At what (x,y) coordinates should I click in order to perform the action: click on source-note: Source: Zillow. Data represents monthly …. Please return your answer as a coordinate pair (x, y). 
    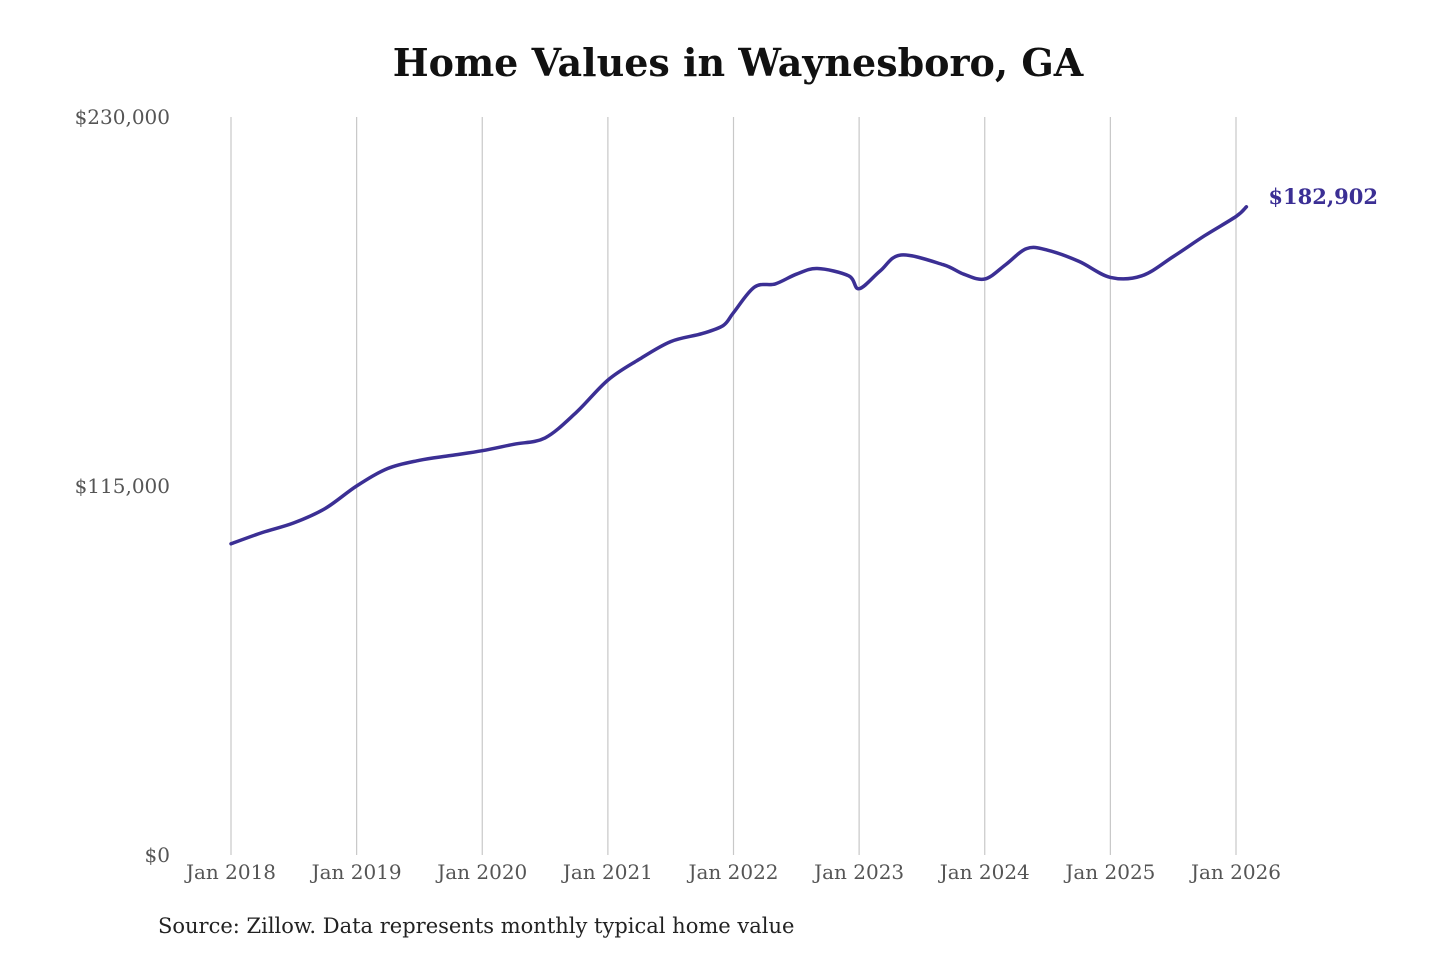
    Looking at the image, I should click on (476, 926).